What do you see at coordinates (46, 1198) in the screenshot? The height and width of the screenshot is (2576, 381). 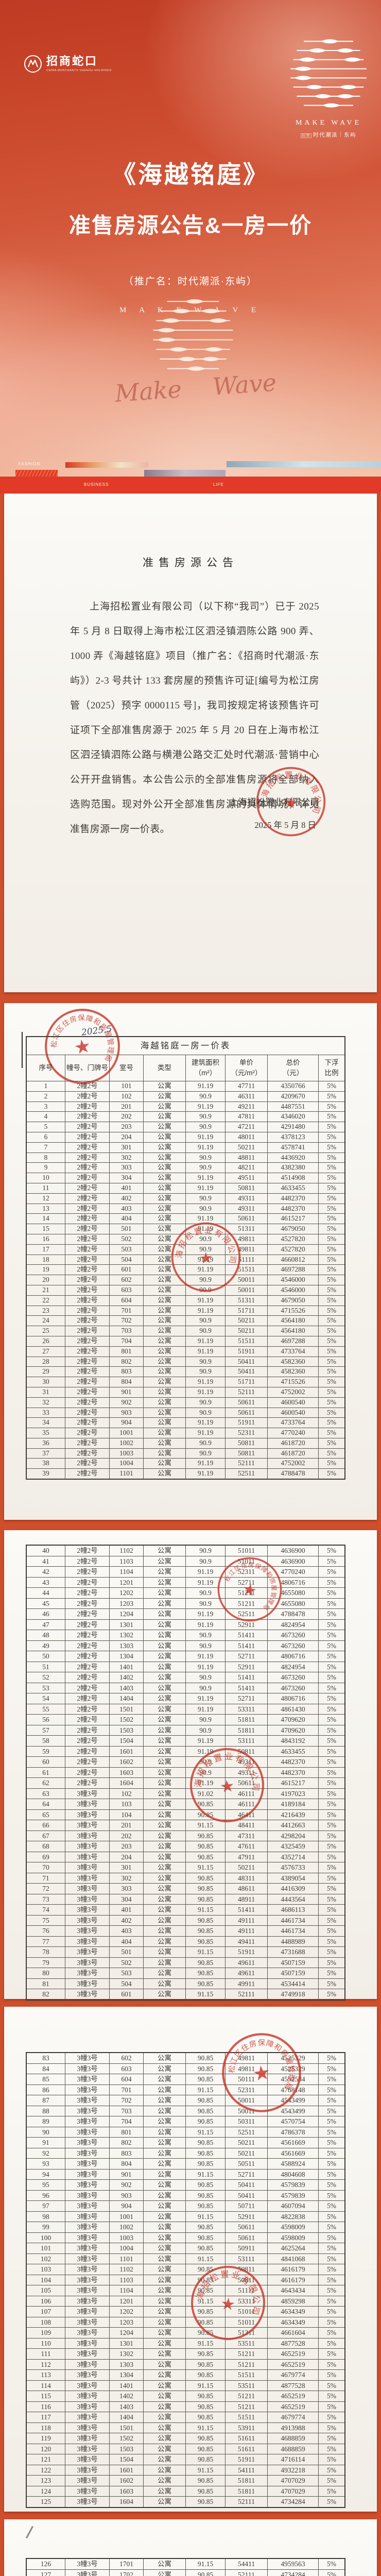 I see `table-cell: 12` at bounding box center [46, 1198].